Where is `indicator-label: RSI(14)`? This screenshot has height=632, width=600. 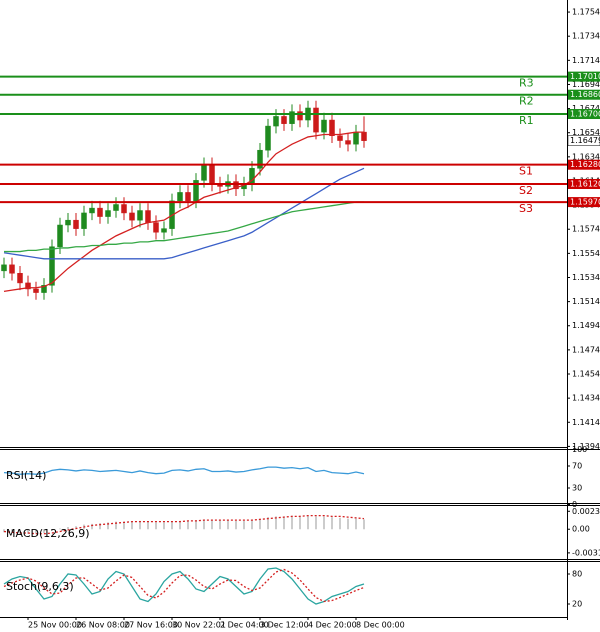
indicator-label: RSI(14) is located at coordinates (26, 475).